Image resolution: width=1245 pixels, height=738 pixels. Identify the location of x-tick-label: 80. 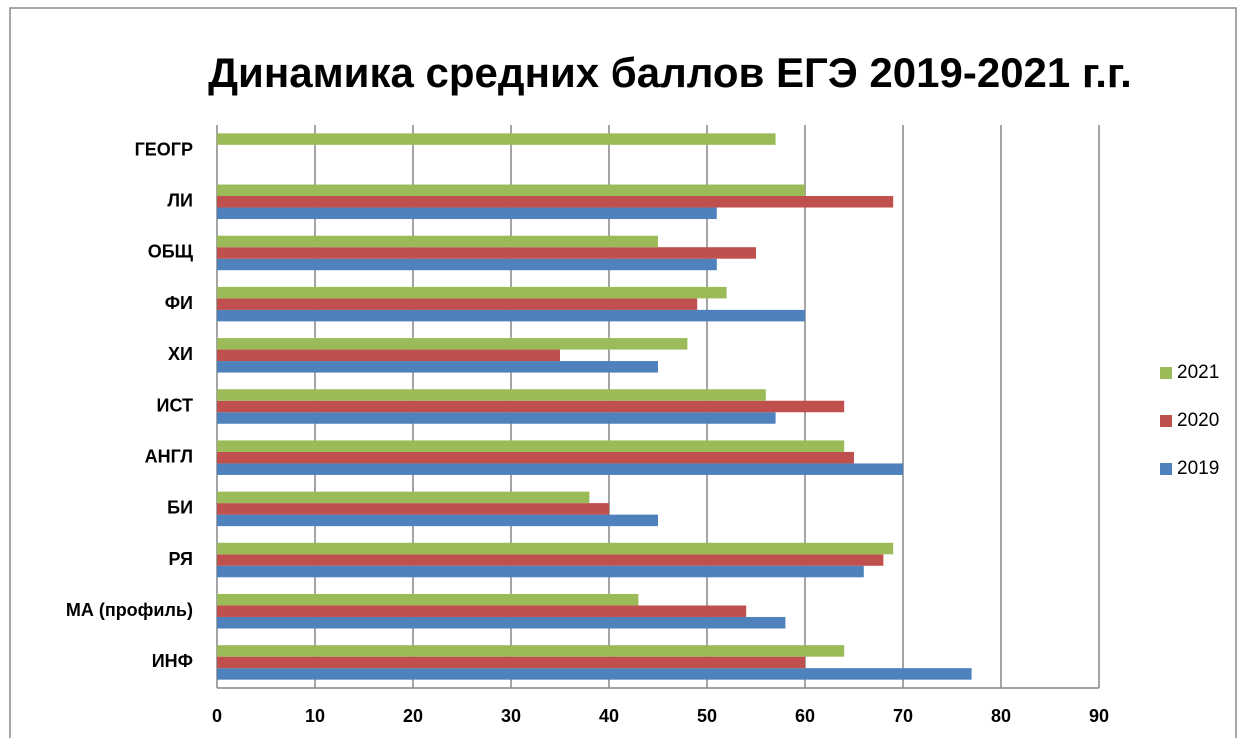
(1001, 716).